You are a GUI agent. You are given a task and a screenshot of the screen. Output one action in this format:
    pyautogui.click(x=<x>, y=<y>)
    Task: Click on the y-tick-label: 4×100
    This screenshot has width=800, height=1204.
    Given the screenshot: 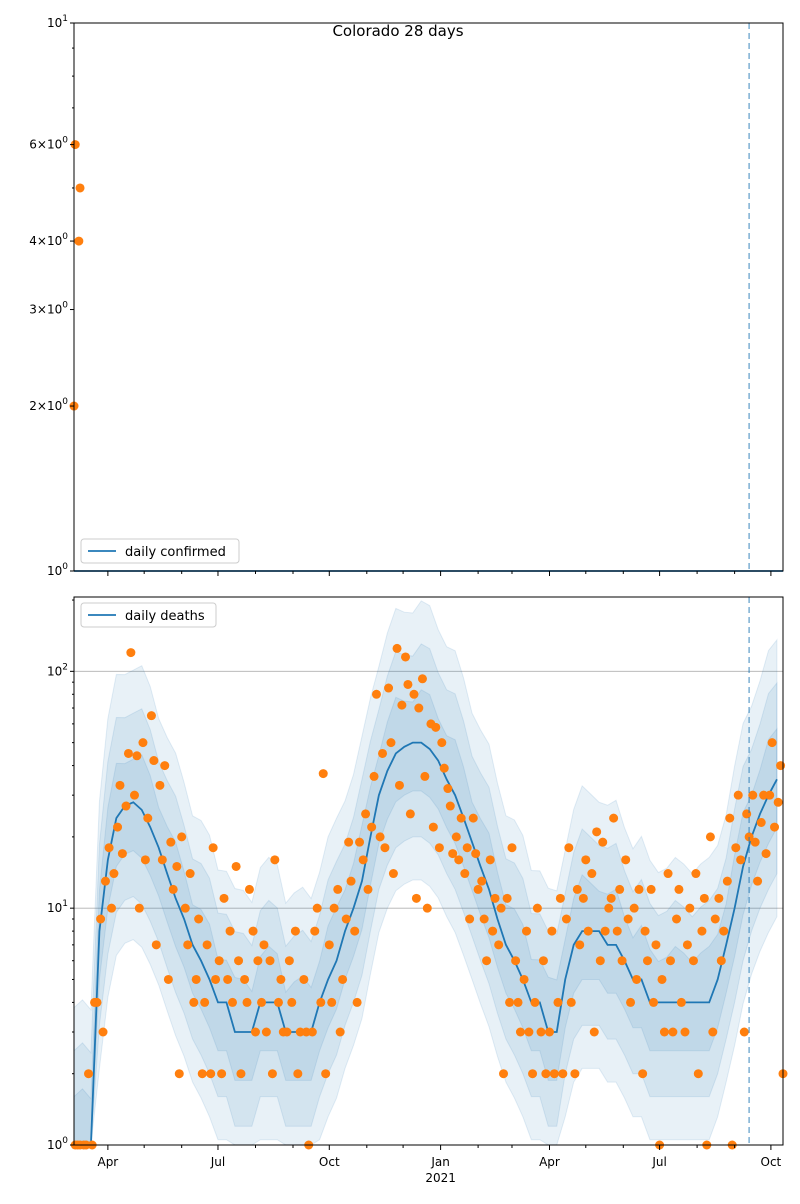 What is the action you would take?
    pyautogui.click(x=48, y=240)
    